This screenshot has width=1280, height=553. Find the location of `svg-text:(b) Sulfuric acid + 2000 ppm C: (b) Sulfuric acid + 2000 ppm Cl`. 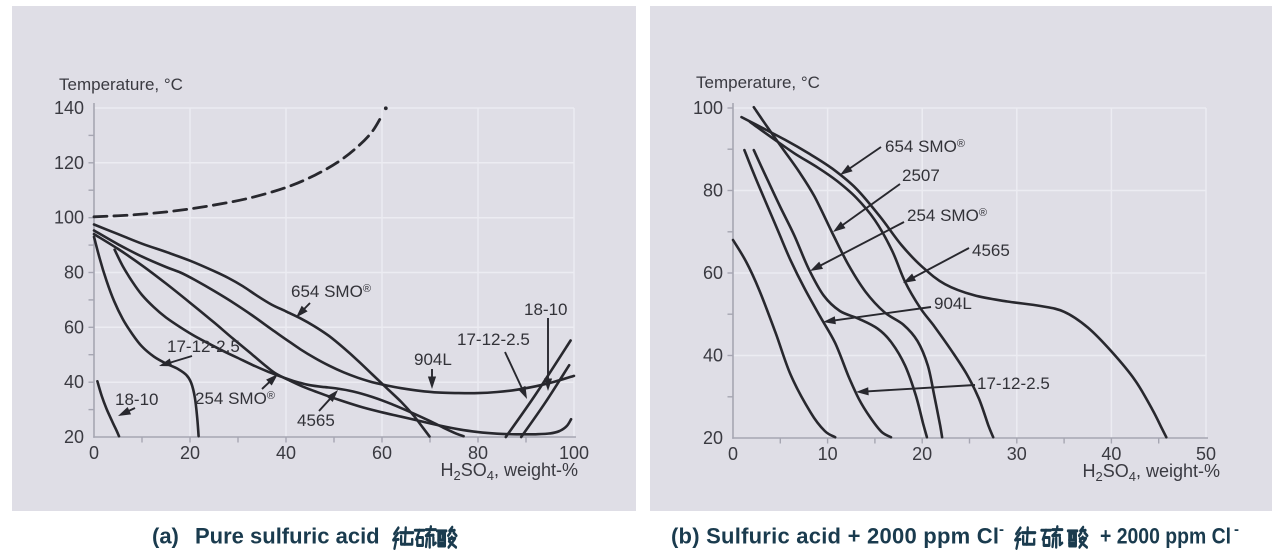

svg-text:(b) Sulfuric acid + 2000 ppm C: (b) Sulfuric acid + 2000 ppm Cl is located at coordinates (835, 536).